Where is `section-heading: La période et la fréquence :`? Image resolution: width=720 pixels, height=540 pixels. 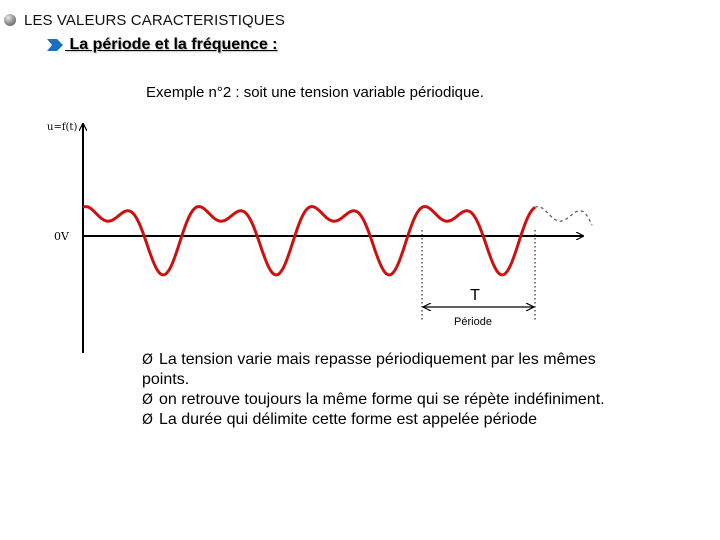
section-heading: La période et la fréquence : is located at coordinates (162, 45).